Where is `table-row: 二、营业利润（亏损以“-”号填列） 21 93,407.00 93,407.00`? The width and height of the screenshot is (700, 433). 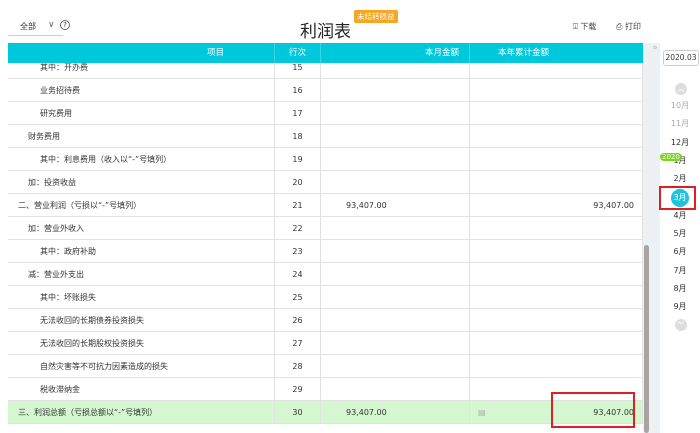 table-row: 二、营业利润（亏损以“-”号填列） 21 93,407.00 93,407.00 is located at coordinates (325, 205).